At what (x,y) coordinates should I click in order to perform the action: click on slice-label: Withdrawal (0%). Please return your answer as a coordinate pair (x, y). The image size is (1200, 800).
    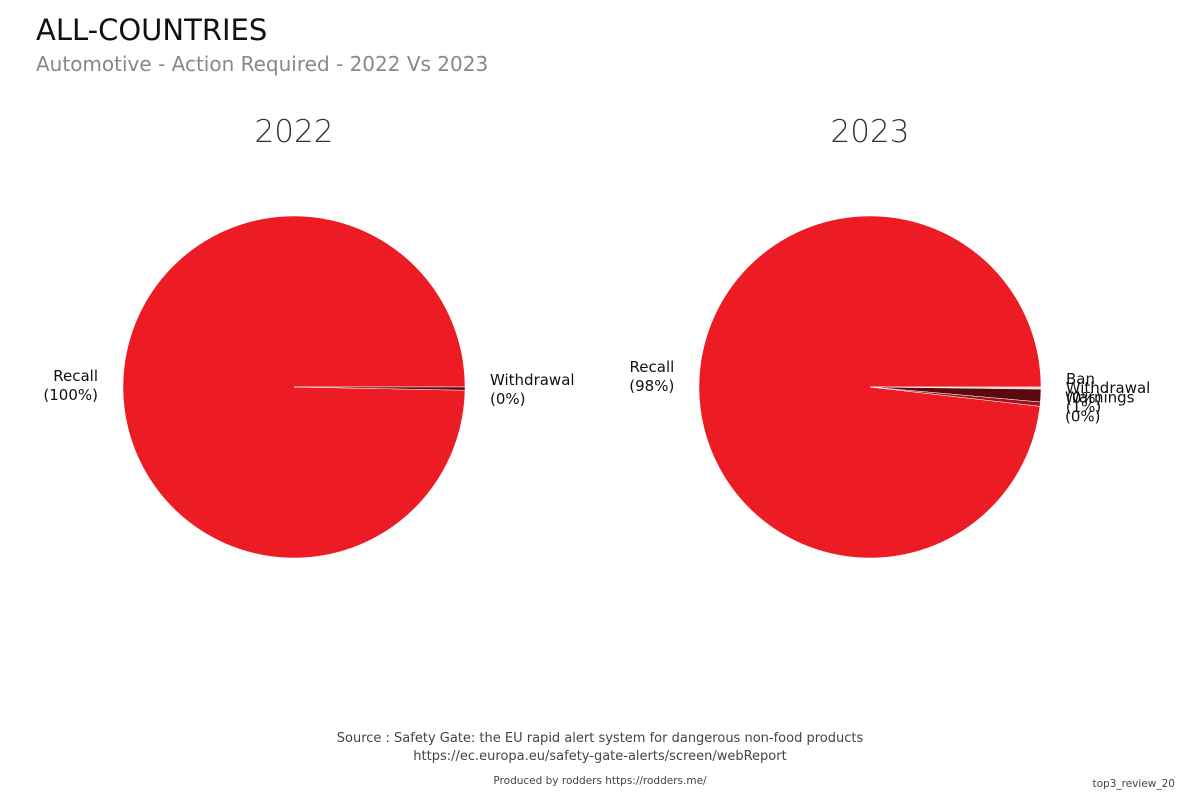
    Looking at the image, I should click on (532, 389).